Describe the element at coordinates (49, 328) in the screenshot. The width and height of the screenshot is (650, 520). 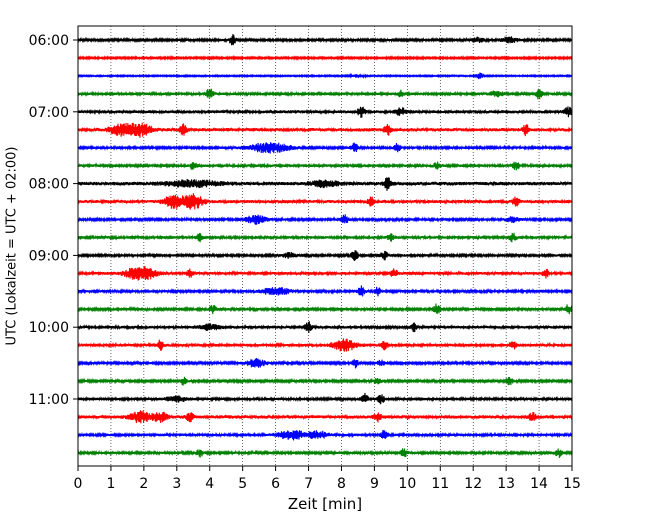
I see `y-tick-label: 10:00` at that location.